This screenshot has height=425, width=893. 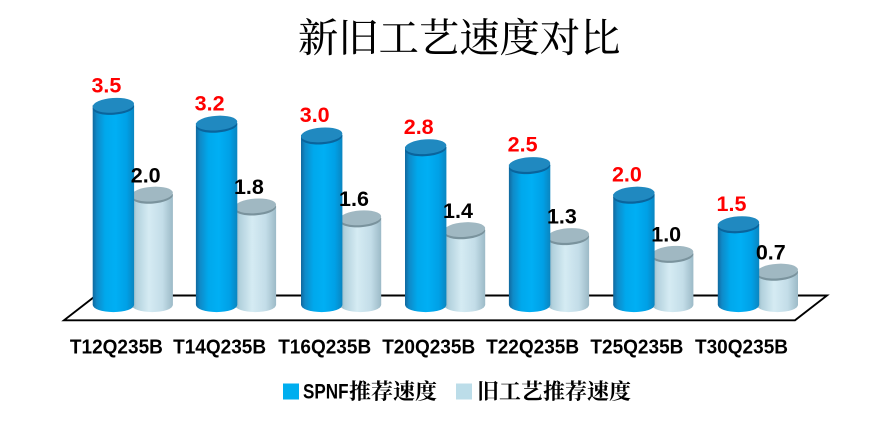 What do you see at coordinates (249, 187) in the screenshot?
I see `svg-text: 1.8` at bounding box center [249, 187].